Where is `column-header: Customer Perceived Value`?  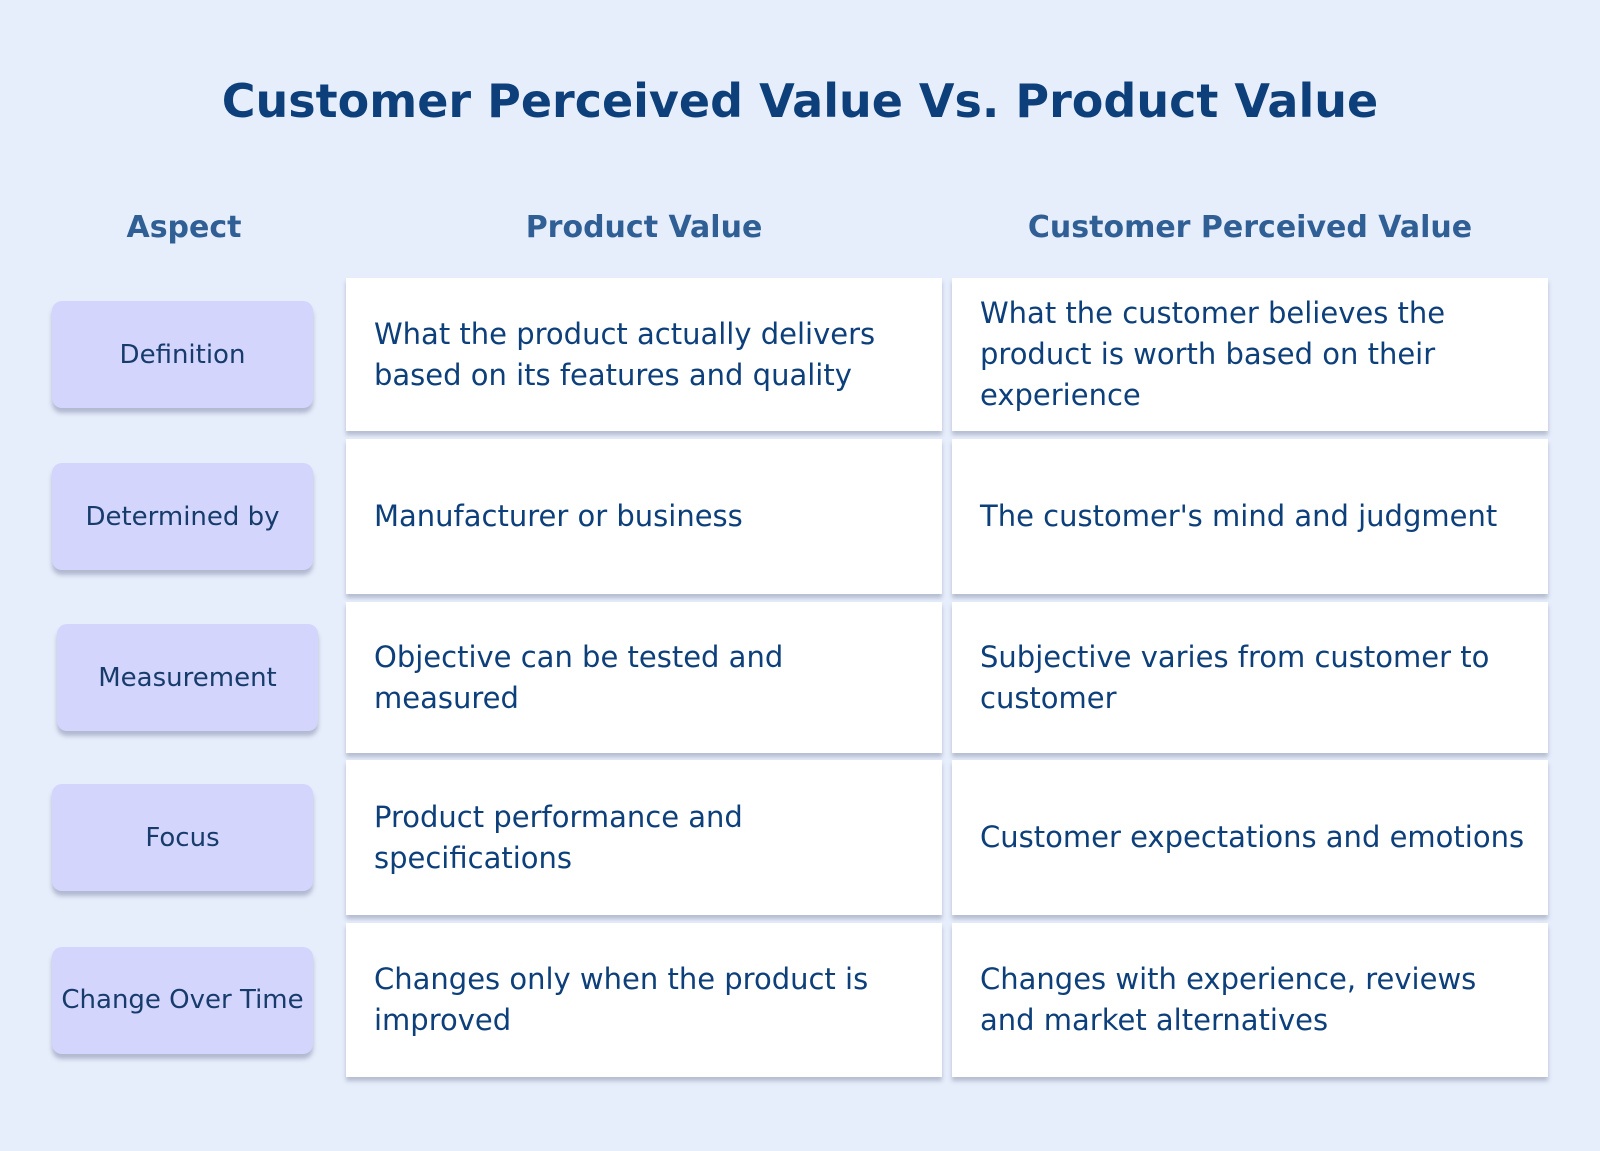 column-header: Customer Perceived Value is located at coordinates (1250, 227).